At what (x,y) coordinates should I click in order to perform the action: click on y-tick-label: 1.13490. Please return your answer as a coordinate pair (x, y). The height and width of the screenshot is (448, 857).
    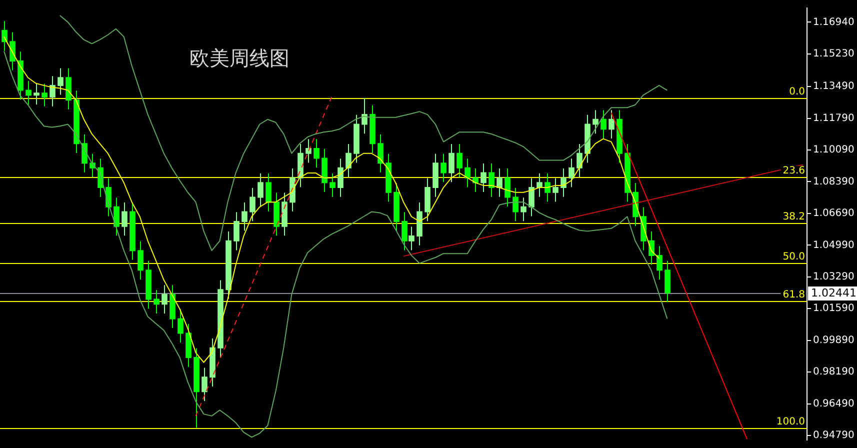
    Looking at the image, I should click on (833, 86).